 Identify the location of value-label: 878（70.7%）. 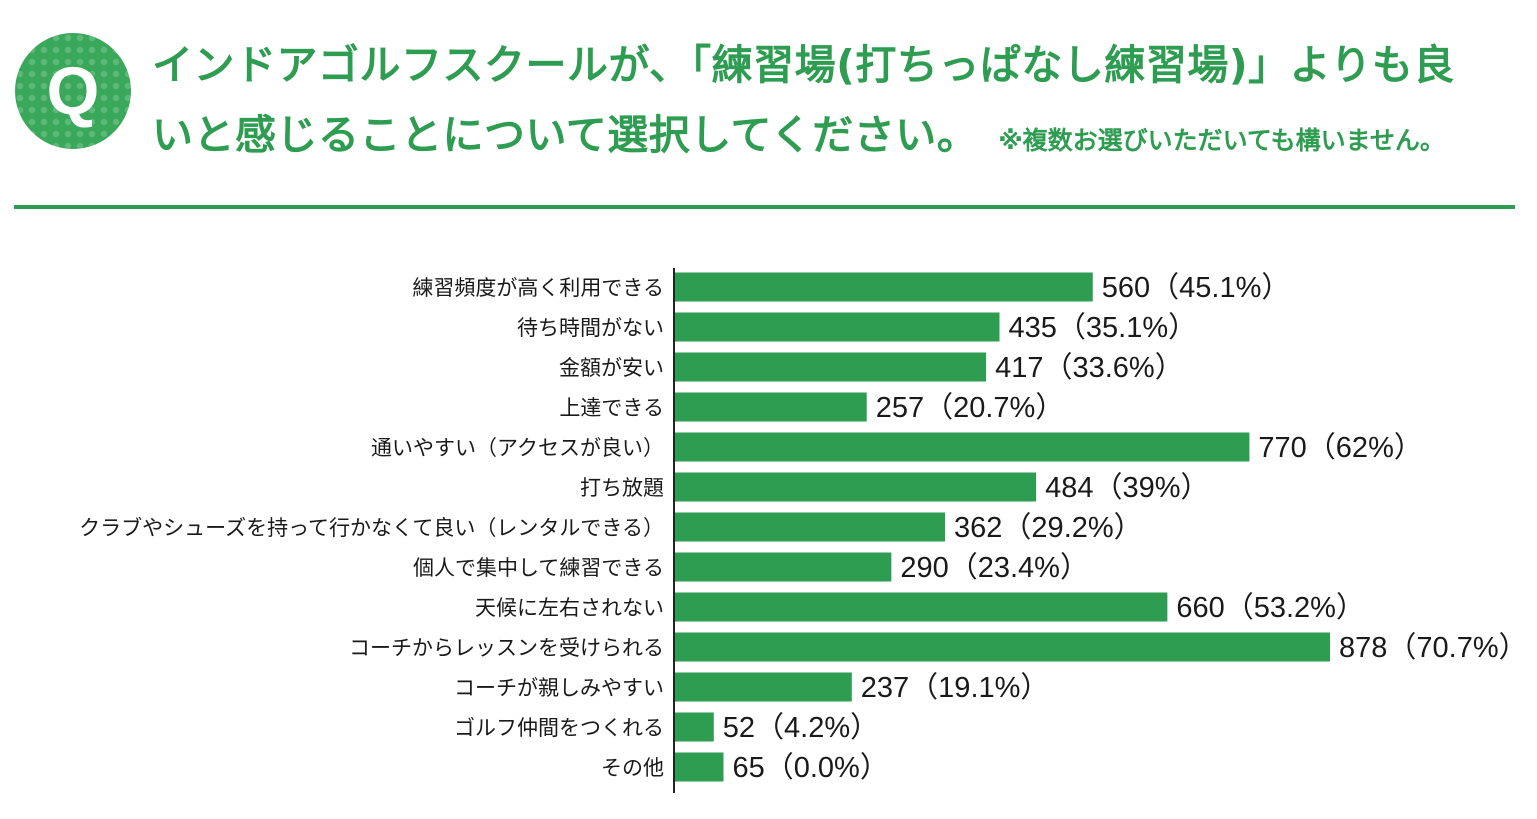
(1433, 648).